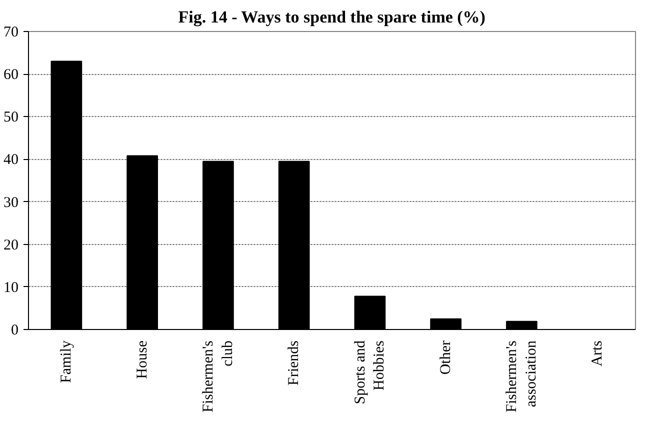 The height and width of the screenshot is (423, 658). Describe the element at coordinates (522, 376) in the screenshot. I see `x-tick-label: Fishermen's association` at that location.